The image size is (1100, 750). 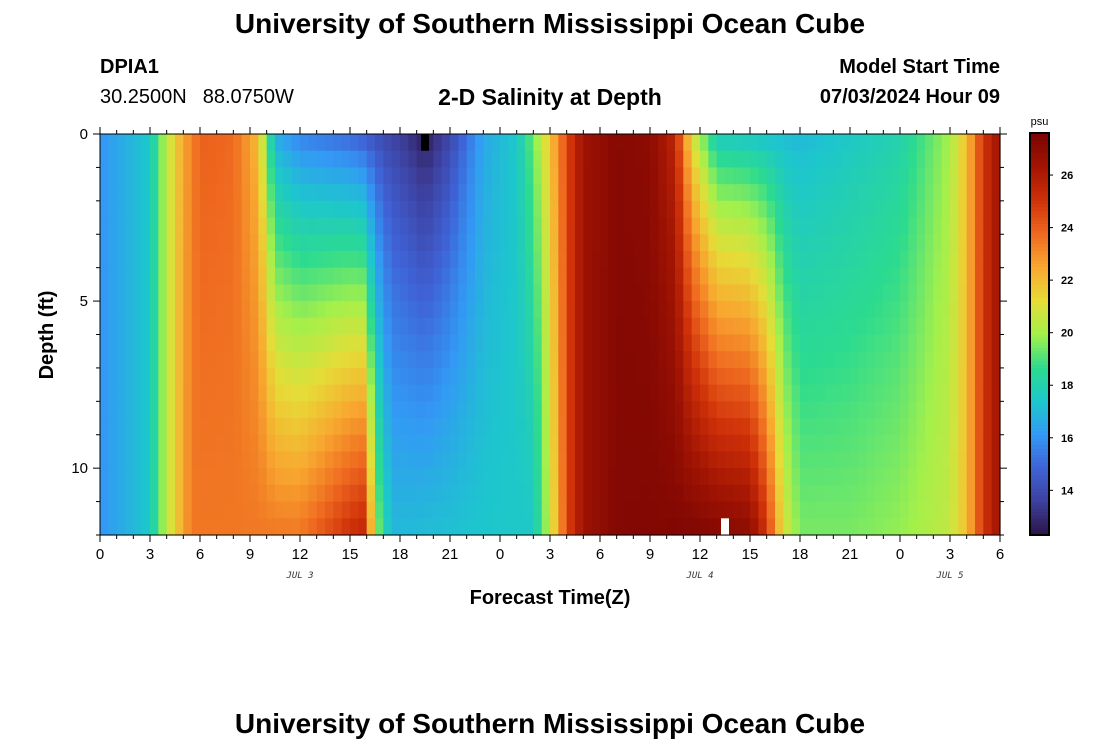 What do you see at coordinates (450, 554) in the screenshot?
I see `x-tick-label: 21` at bounding box center [450, 554].